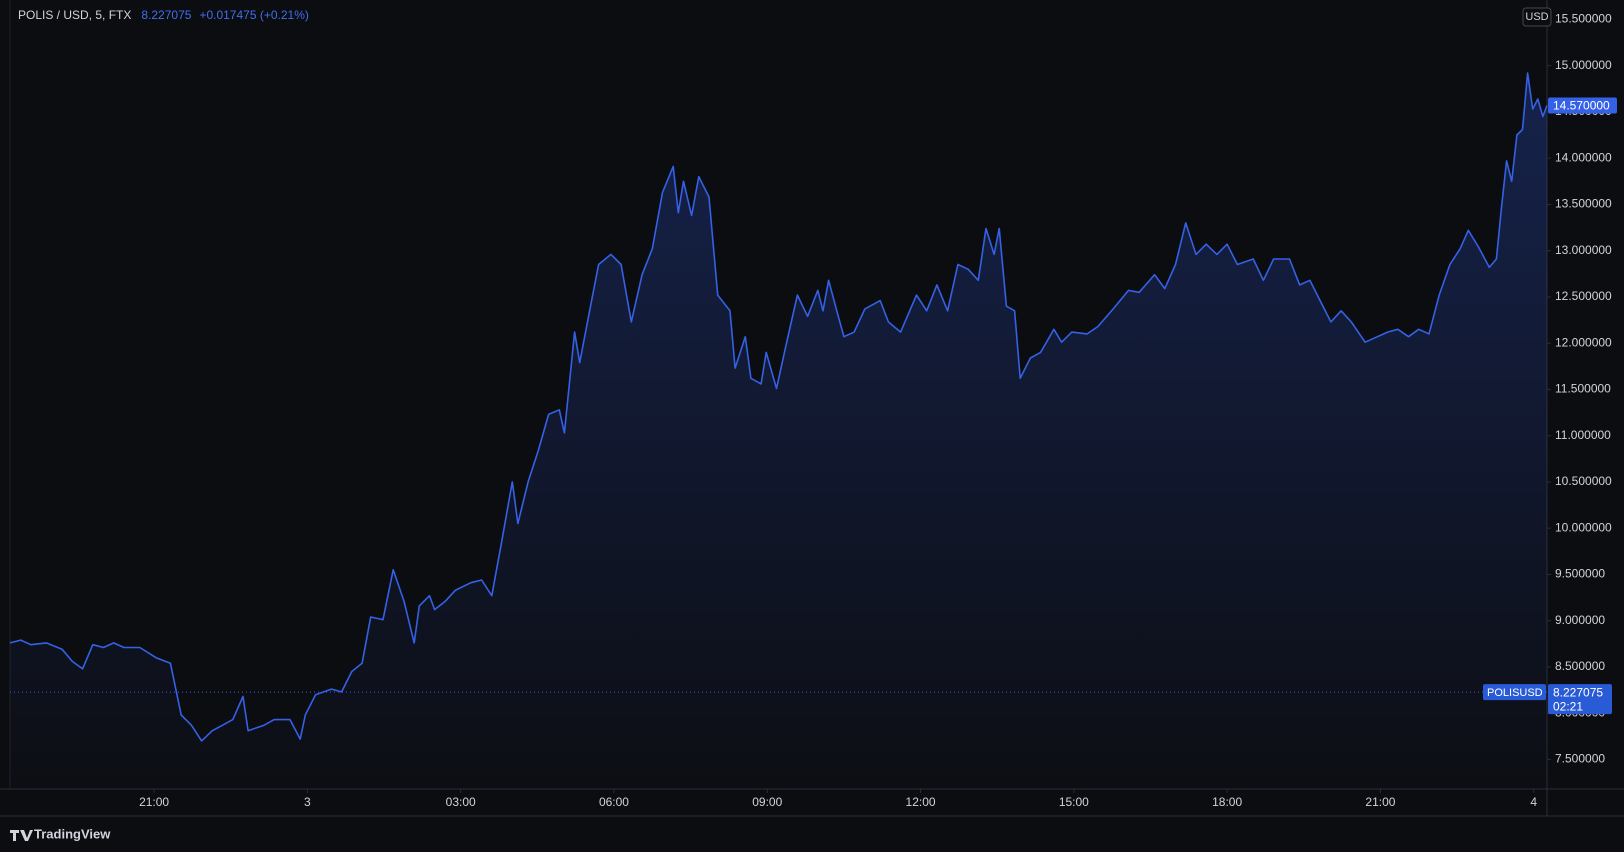 This screenshot has height=852, width=1624. Describe the element at coordinates (1583, 296) in the screenshot. I see `y-tick-label: 12.500000` at that location.